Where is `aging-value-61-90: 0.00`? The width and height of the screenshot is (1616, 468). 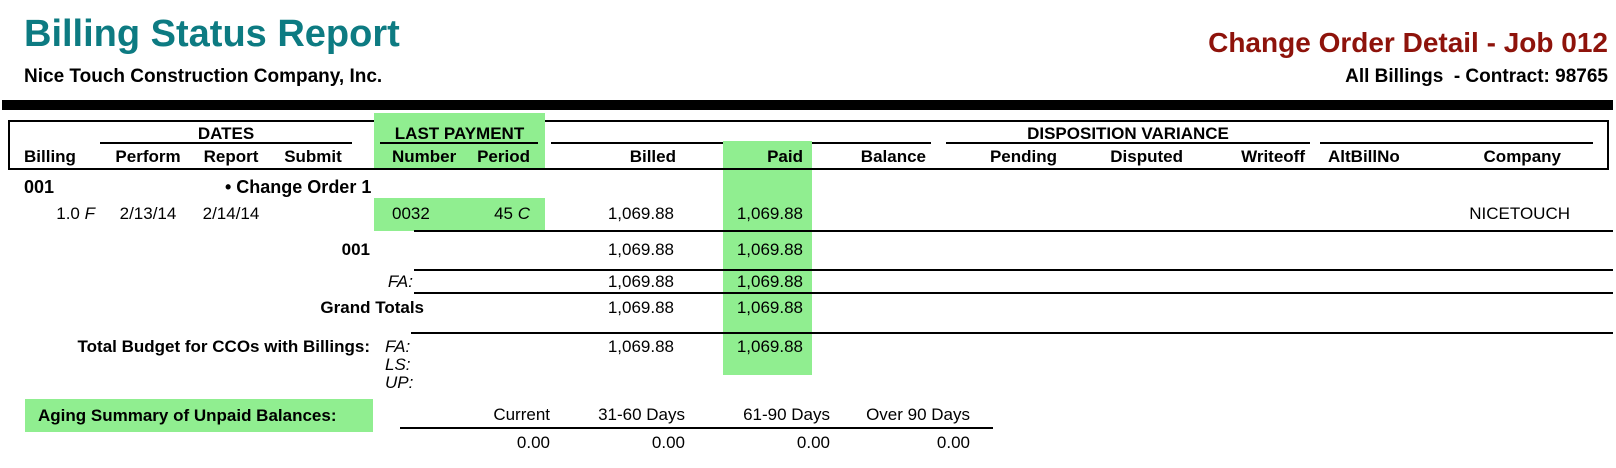
aging-value-61-90: 0.00 is located at coordinates (813, 442).